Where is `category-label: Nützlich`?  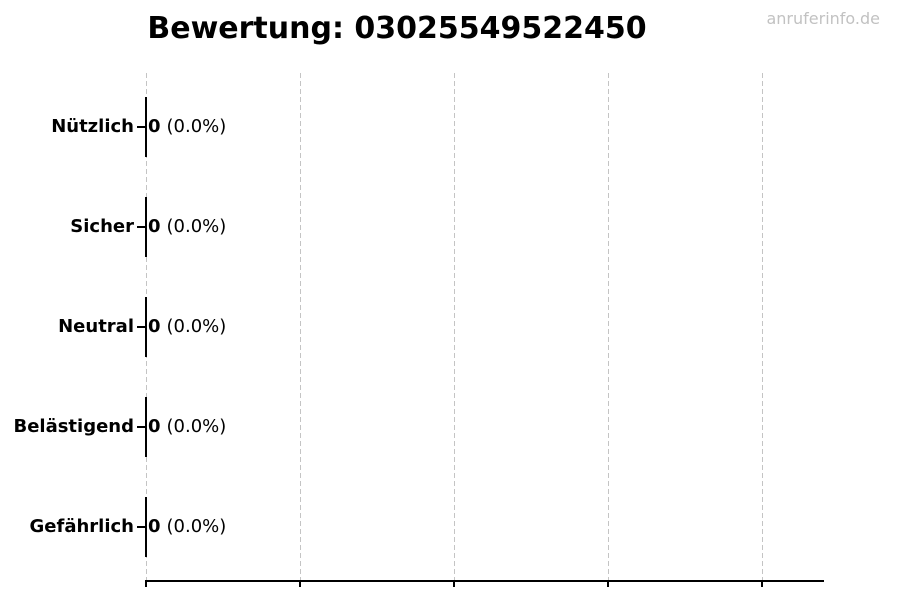 category-label: Nützlich is located at coordinates (92, 126).